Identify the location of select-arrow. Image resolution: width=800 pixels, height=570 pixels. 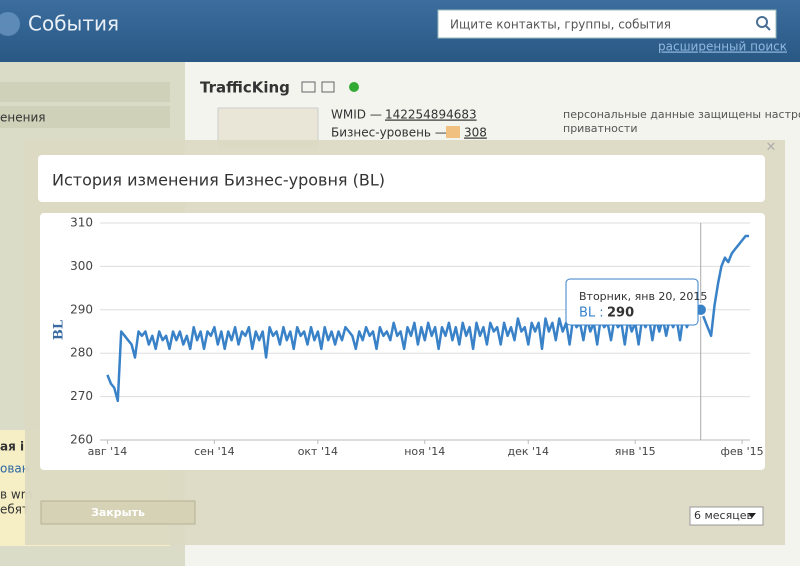
(752, 515).